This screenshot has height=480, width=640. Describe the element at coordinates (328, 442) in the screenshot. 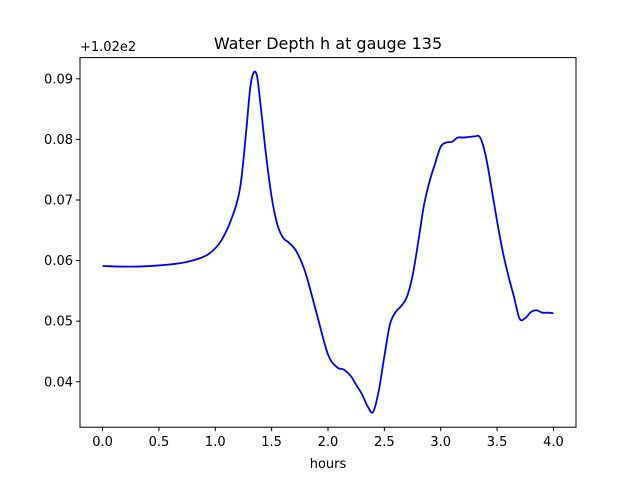

I see `x-tick-label: 2.0` at that location.